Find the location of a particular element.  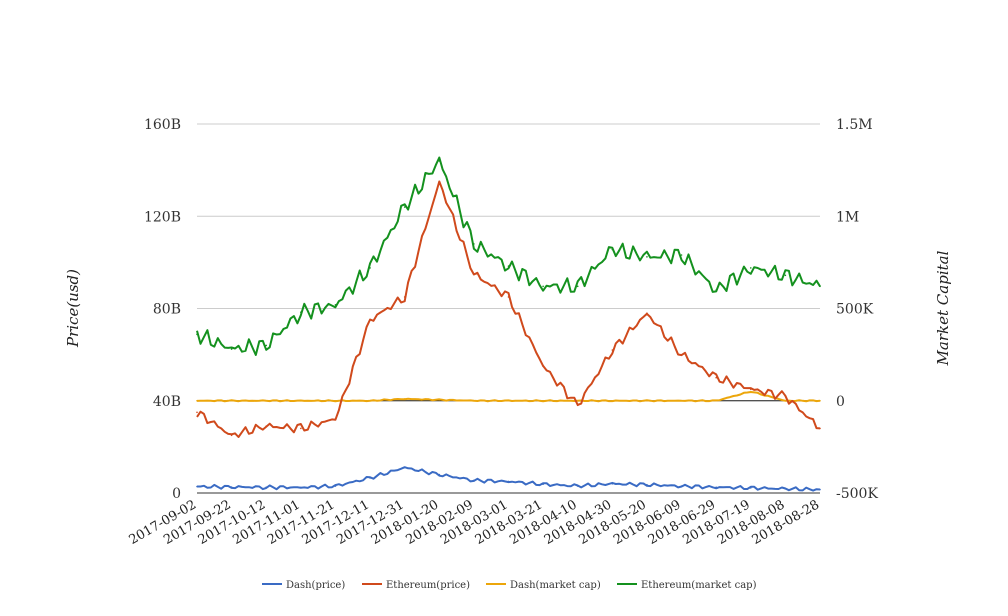

y-tick-label: 160B is located at coordinates (162, 125).